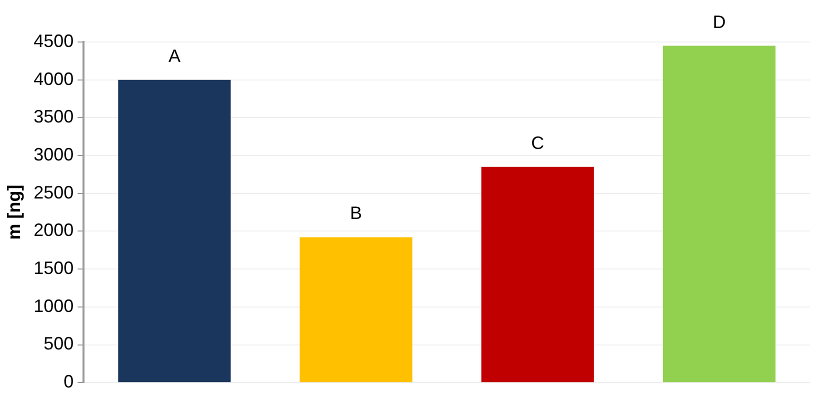 The width and height of the screenshot is (818, 405). What do you see at coordinates (54, 116) in the screenshot?
I see `y-tick-label: 3500` at bounding box center [54, 116].